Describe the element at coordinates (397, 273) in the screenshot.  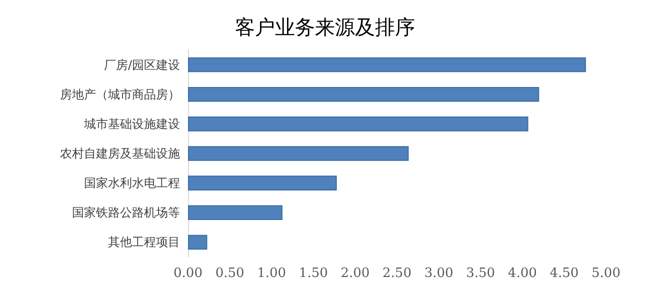
I see `x-tick-label: 2.50` at that location.